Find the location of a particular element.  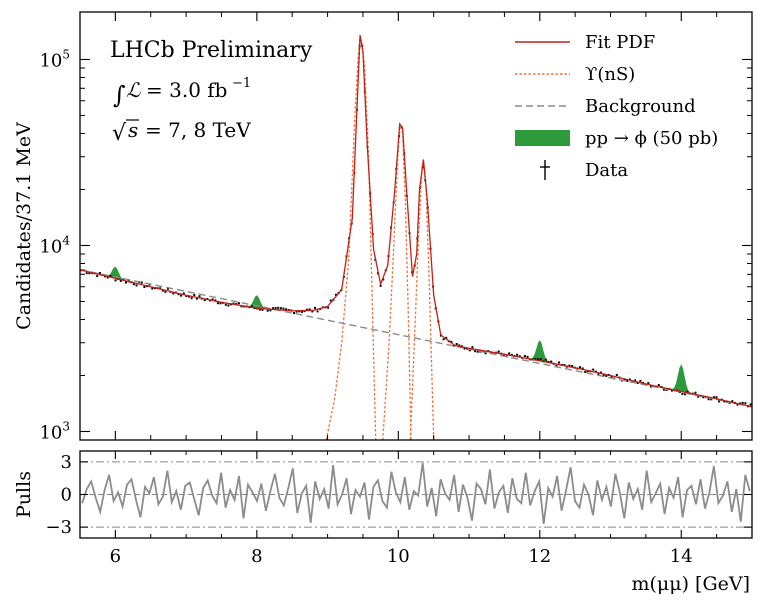

signal-peak is located at coordinates (257, 302).